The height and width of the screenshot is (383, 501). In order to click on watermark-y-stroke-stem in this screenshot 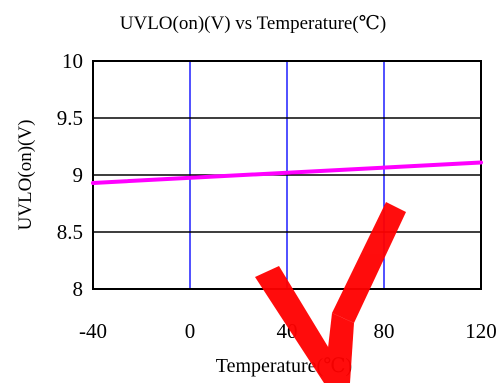, I will do `click(339, 348)`.